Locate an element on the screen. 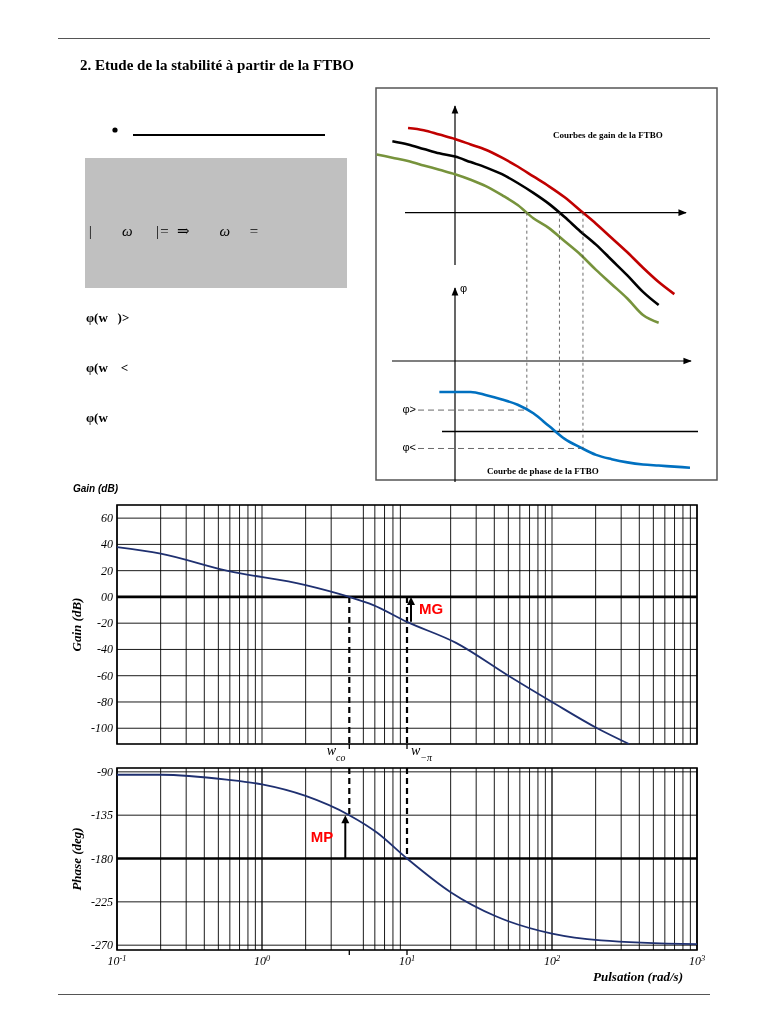 This screenshot has width=768, height=1024. y-tick-label: 40 is located at coordinates (107, 544).